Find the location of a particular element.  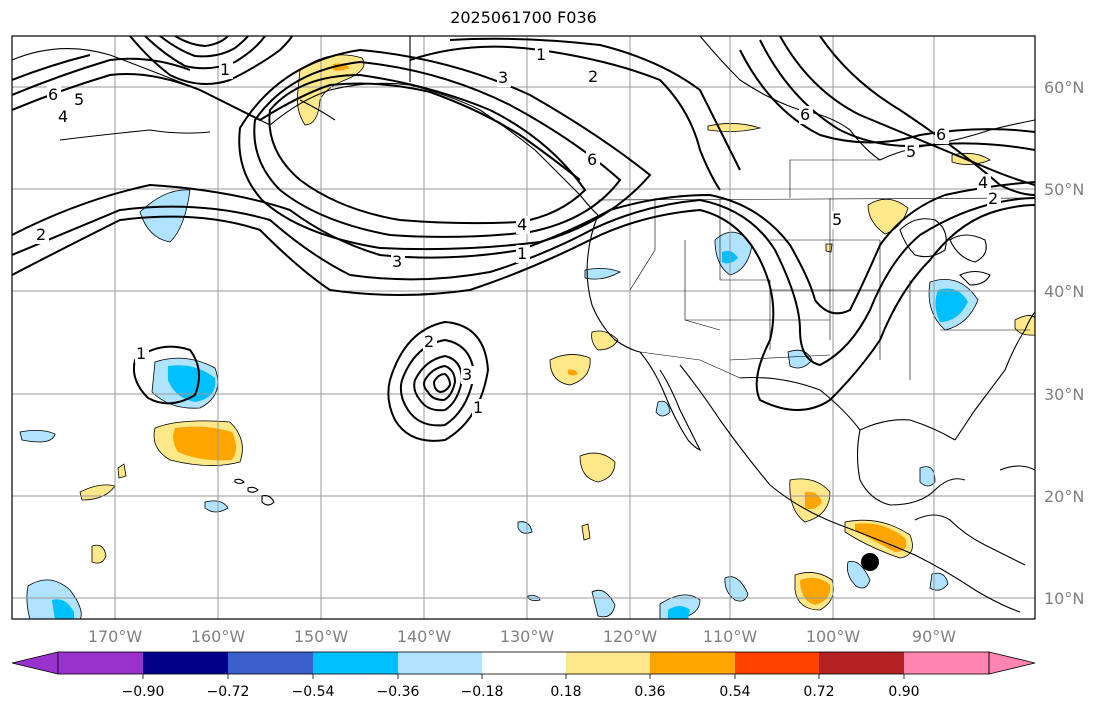

colorbar-extend-high is located at coordinates (1012, 663).